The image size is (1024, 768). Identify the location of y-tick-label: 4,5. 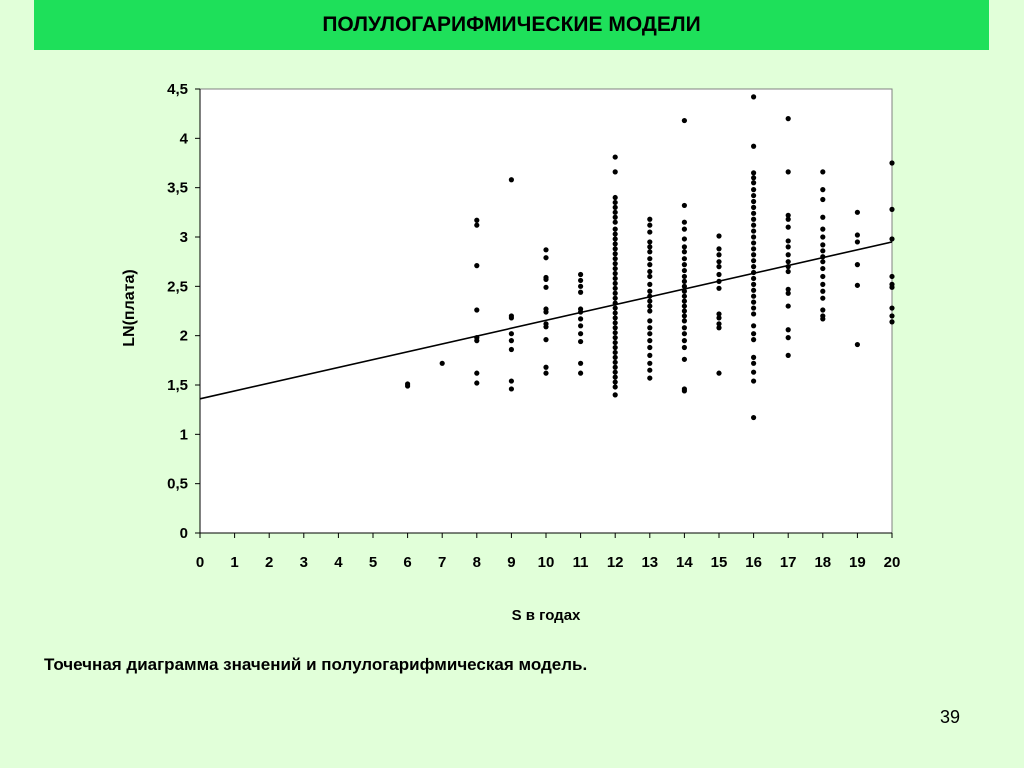
(177, 89).